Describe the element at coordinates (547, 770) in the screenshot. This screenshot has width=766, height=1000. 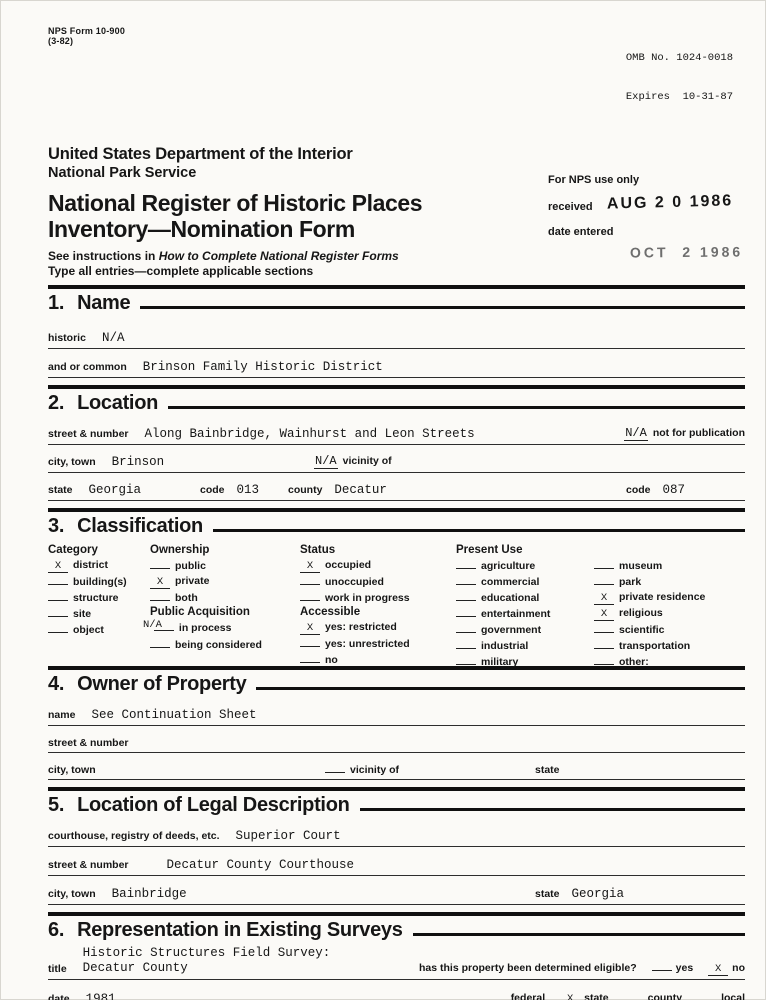
I see `owner-state-label: state` at that location.